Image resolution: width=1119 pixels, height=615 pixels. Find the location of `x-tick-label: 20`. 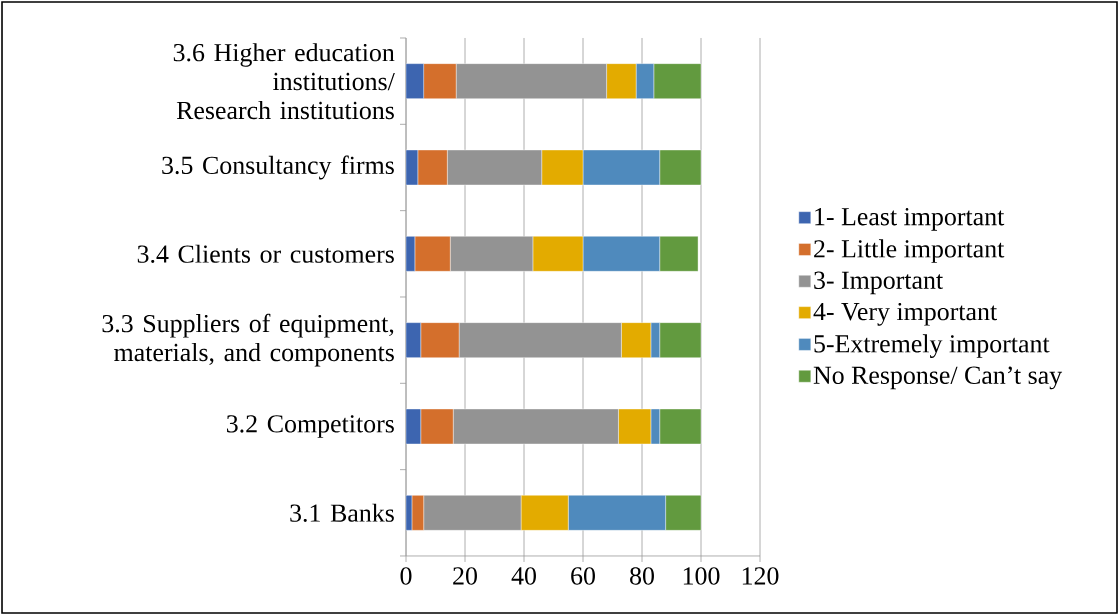

x-tick-label: 20 is located at coordinates (465, 576).